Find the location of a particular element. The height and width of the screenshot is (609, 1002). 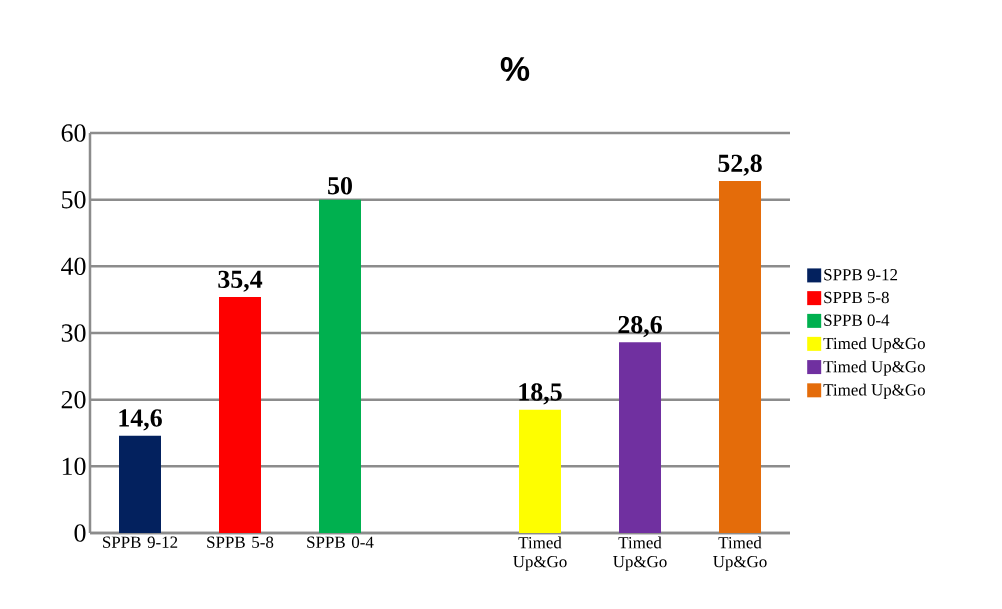

legend-label: SPPB 5-8 is located at coordinates (856, 297).